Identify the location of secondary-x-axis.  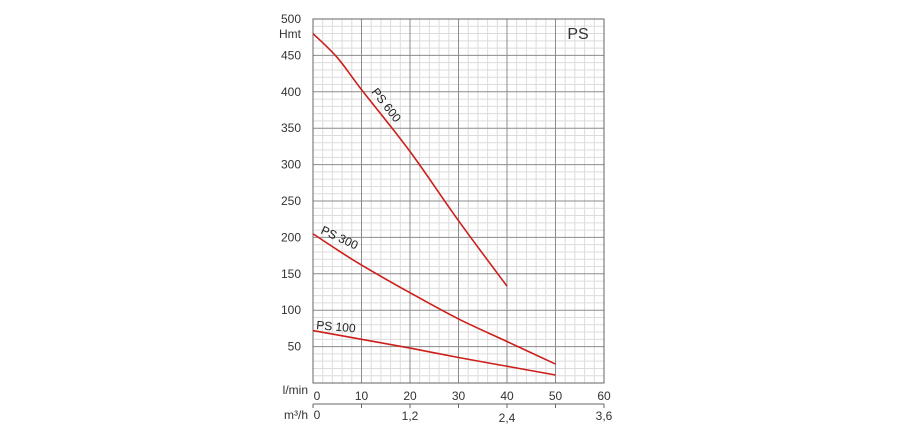
(458, 405).